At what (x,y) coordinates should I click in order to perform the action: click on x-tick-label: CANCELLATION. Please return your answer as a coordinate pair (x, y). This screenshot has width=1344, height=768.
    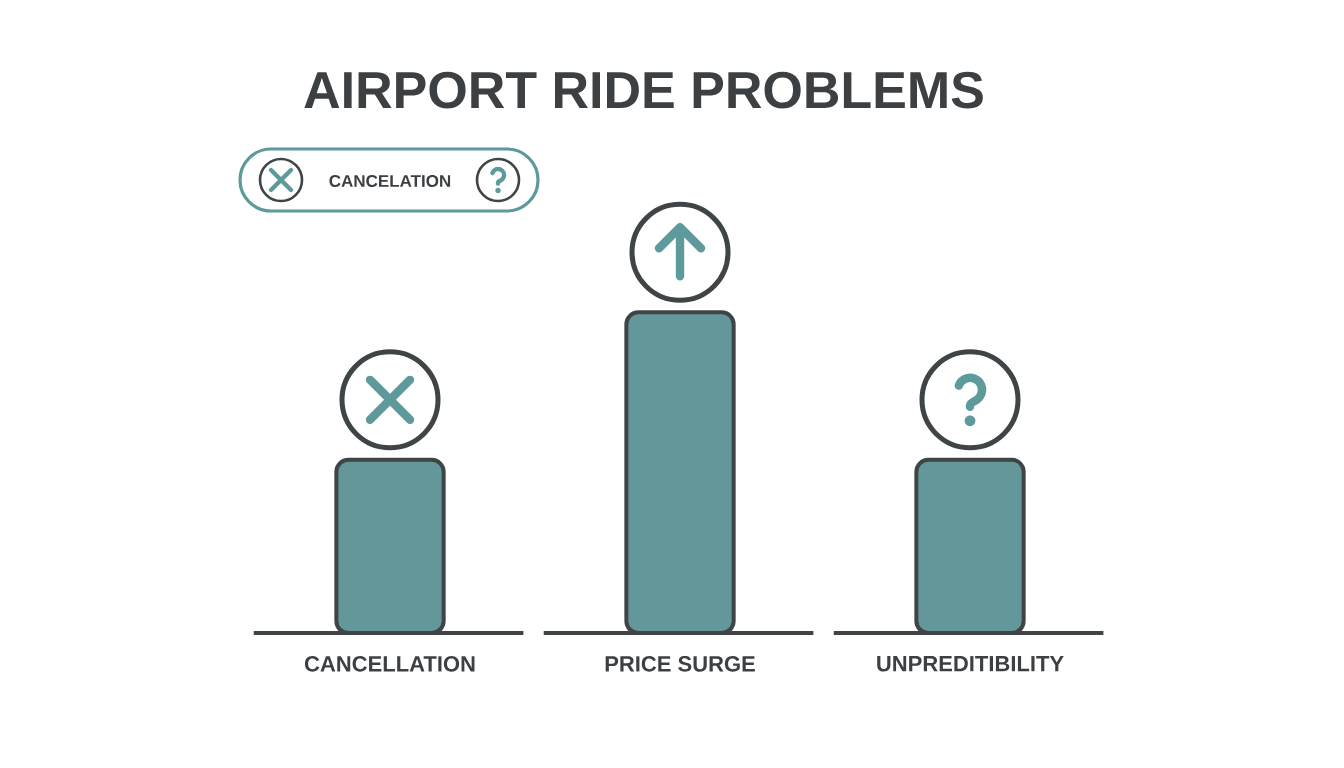
    Looking at the image, I should click on (389, 664).